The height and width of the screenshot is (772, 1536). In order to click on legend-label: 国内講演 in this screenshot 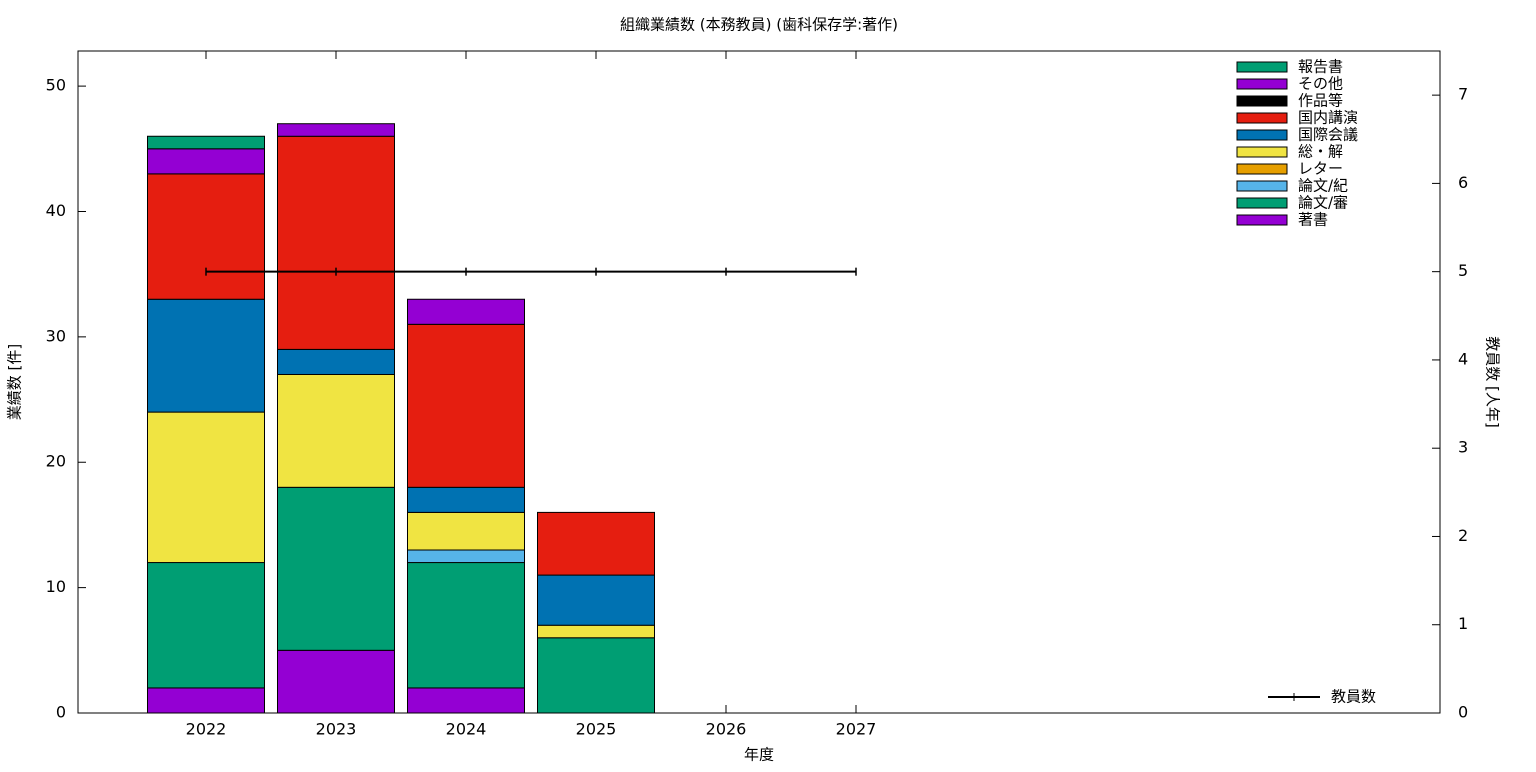, I will do `click(1328, 118)`.